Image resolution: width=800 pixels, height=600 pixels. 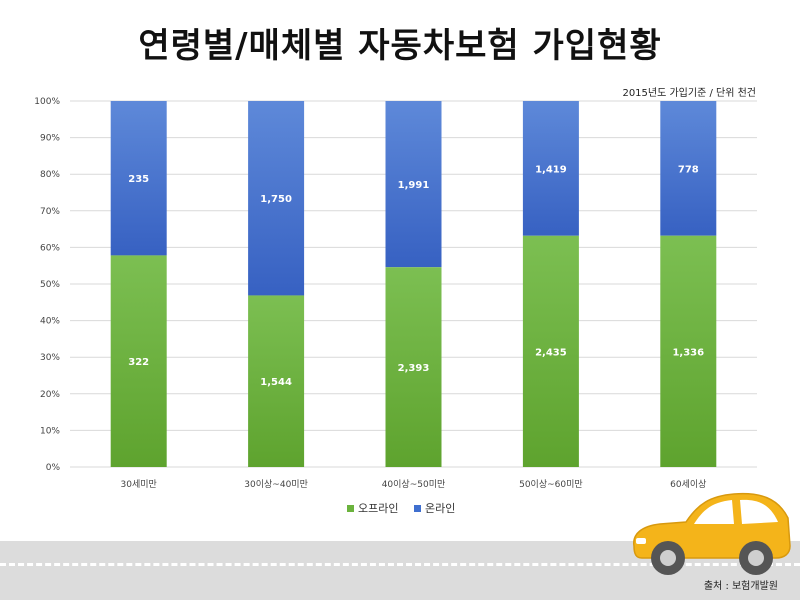 What do you see at coordinates (712, 533) in the screenshot?
I see `car-illustration` at bounding box center [712, 533].